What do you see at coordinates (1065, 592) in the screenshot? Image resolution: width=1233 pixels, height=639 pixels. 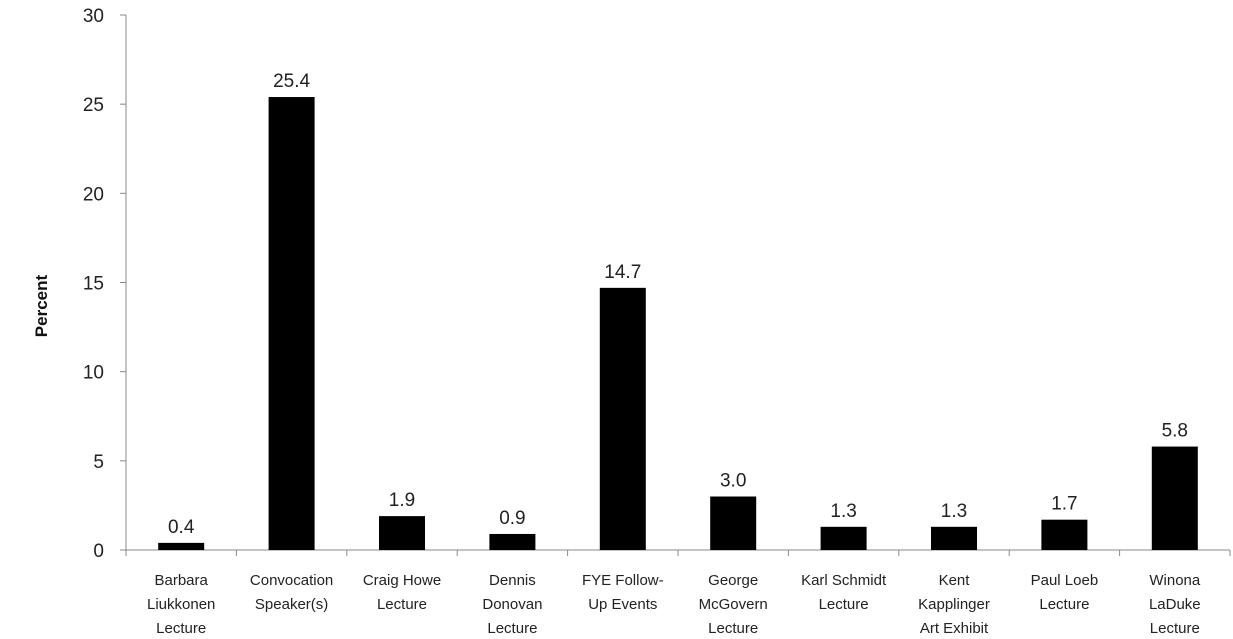 I see `category-label: Paul Loeb Lecture` at bounding box center [1065, 592].